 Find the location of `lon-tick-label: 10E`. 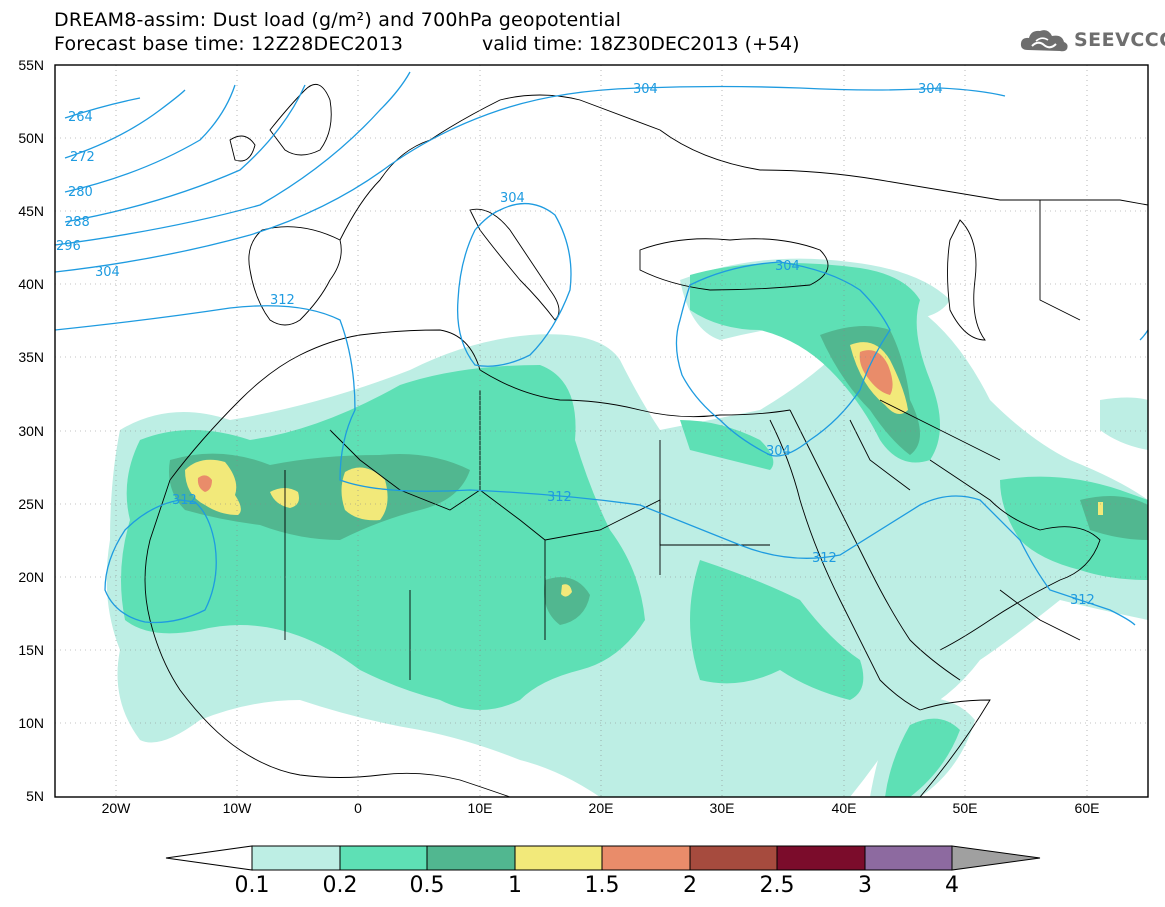

lon-tick-label: 10E is located at coordinates (480, 808).